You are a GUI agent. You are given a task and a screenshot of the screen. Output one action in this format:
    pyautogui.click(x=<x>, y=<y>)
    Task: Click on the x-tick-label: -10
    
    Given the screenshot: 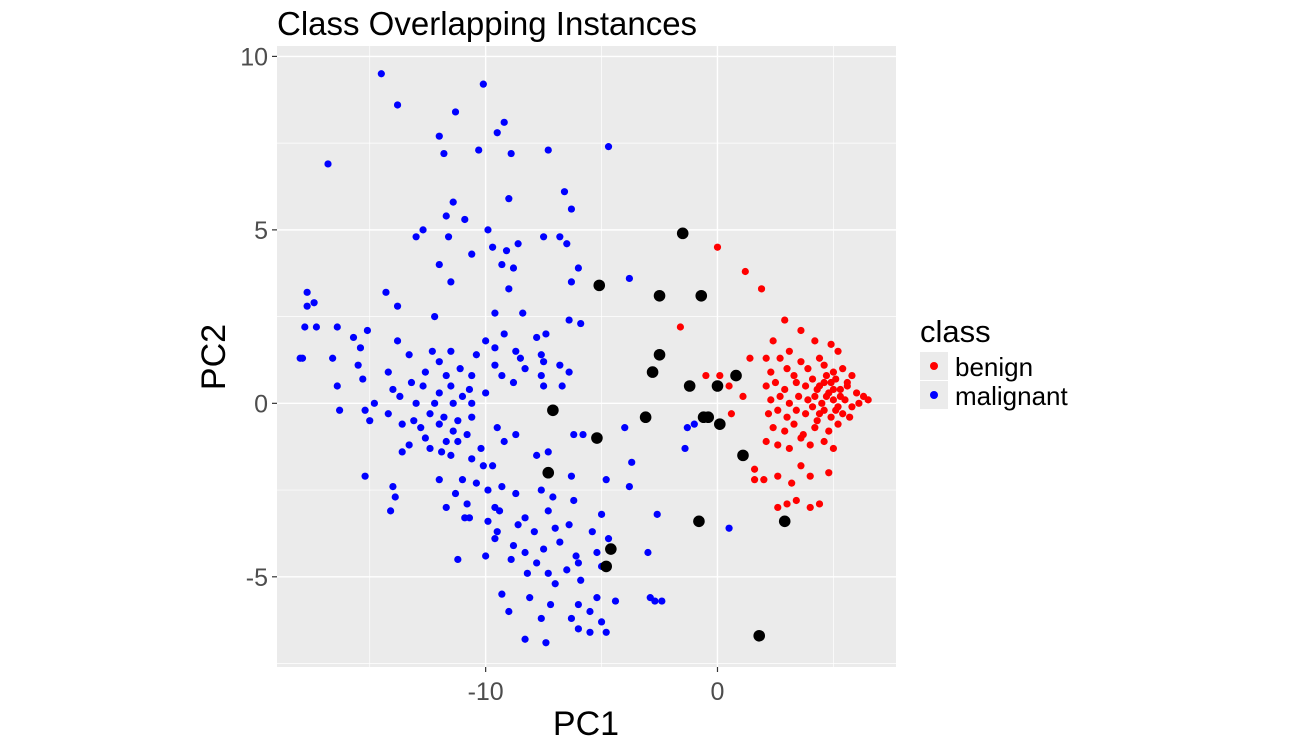 What is the action you would take?
    pyautogui.click(x=486, y=692)
    